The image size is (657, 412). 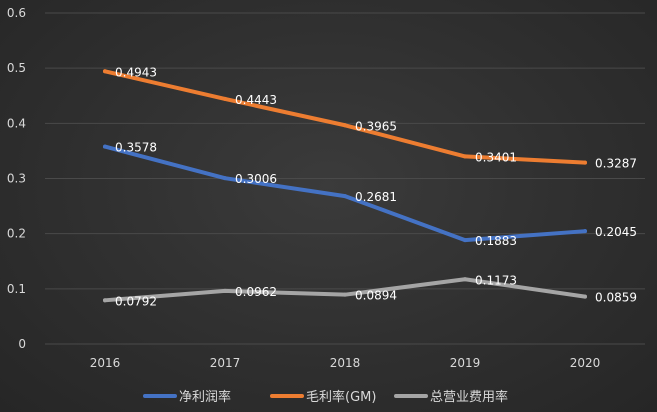 What do you see at coordinates (256, 179) in the screenshot?
I see `data-label: 0.3006` at bounding box center [256, 179].